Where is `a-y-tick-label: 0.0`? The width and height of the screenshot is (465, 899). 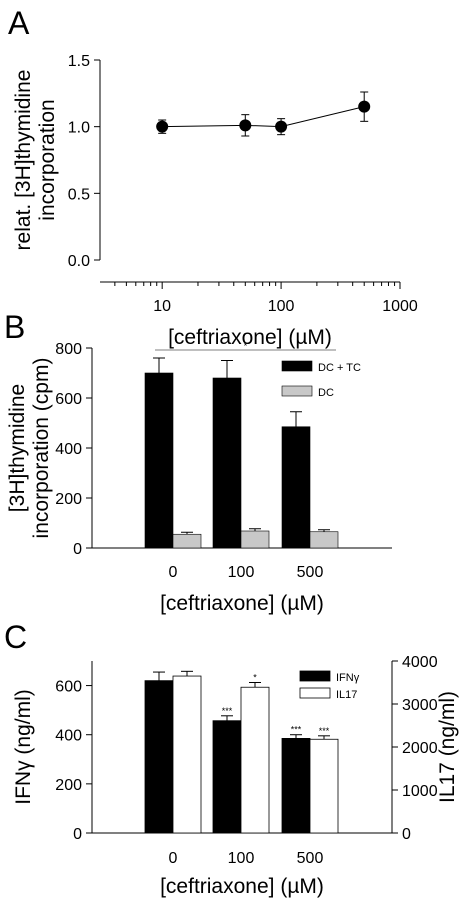
a-y-tick-label: 0.0 is located at coordinates (79, 261).